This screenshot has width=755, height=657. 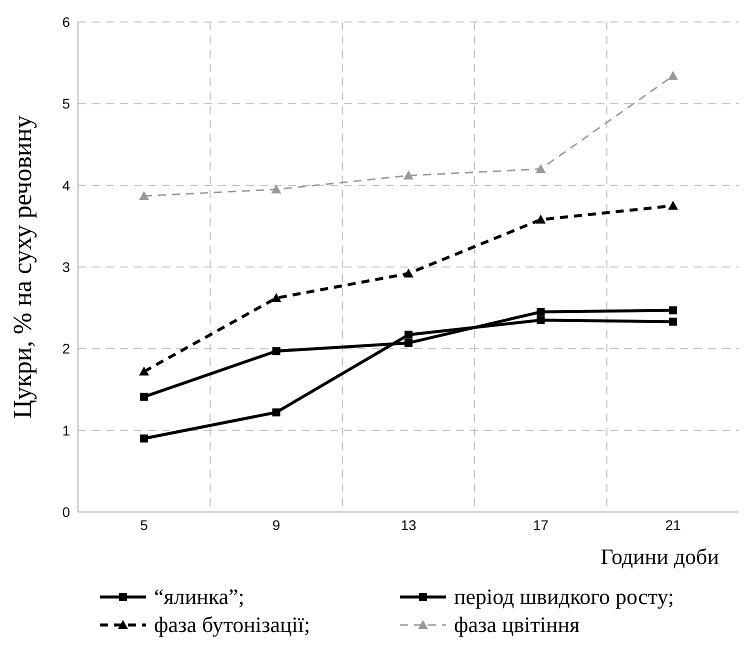 What do you see at coordinates (66, 185) in the screenshot?
I see `y-tick-label: 4` at bounding box center [66, 185].